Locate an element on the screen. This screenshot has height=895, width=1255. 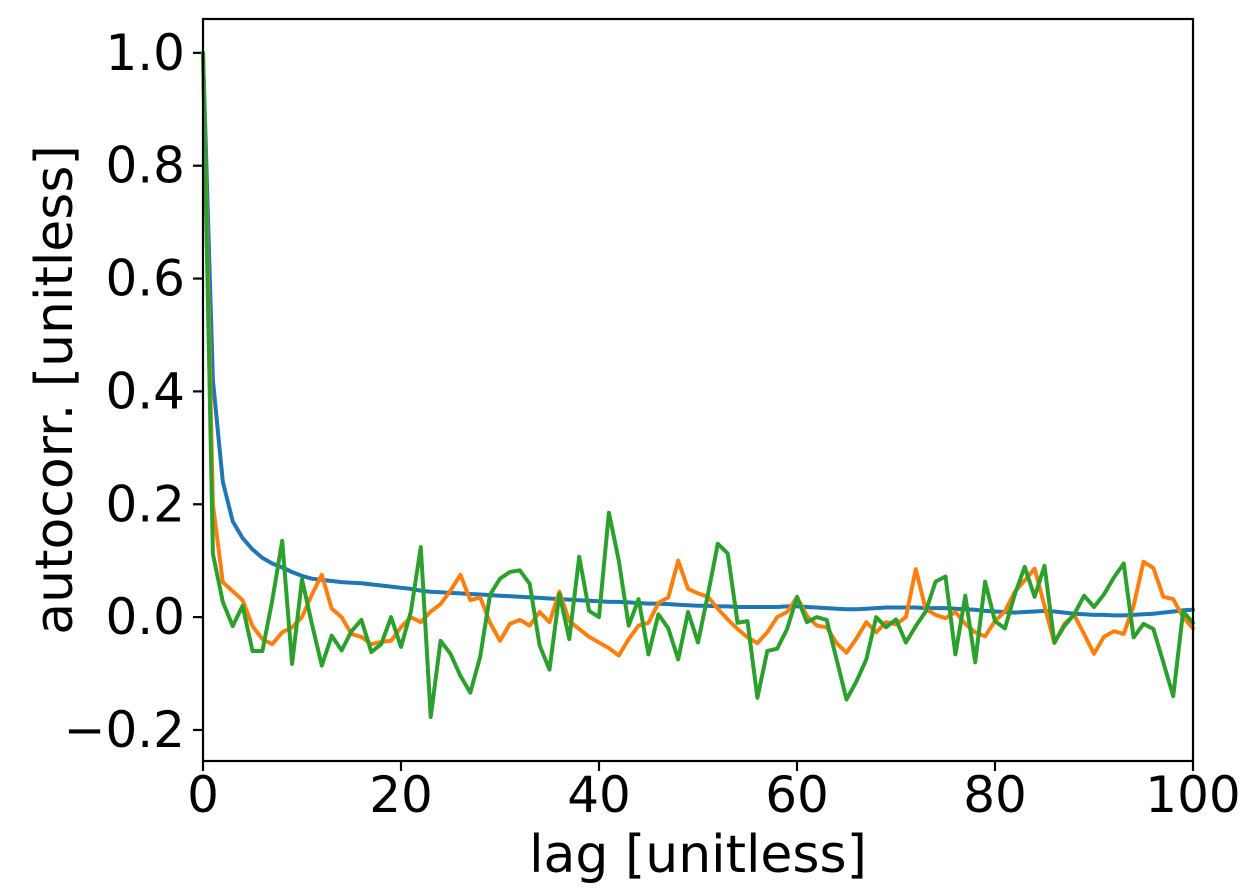
x-tick-label: 0 is located at coordinates (203, 795).